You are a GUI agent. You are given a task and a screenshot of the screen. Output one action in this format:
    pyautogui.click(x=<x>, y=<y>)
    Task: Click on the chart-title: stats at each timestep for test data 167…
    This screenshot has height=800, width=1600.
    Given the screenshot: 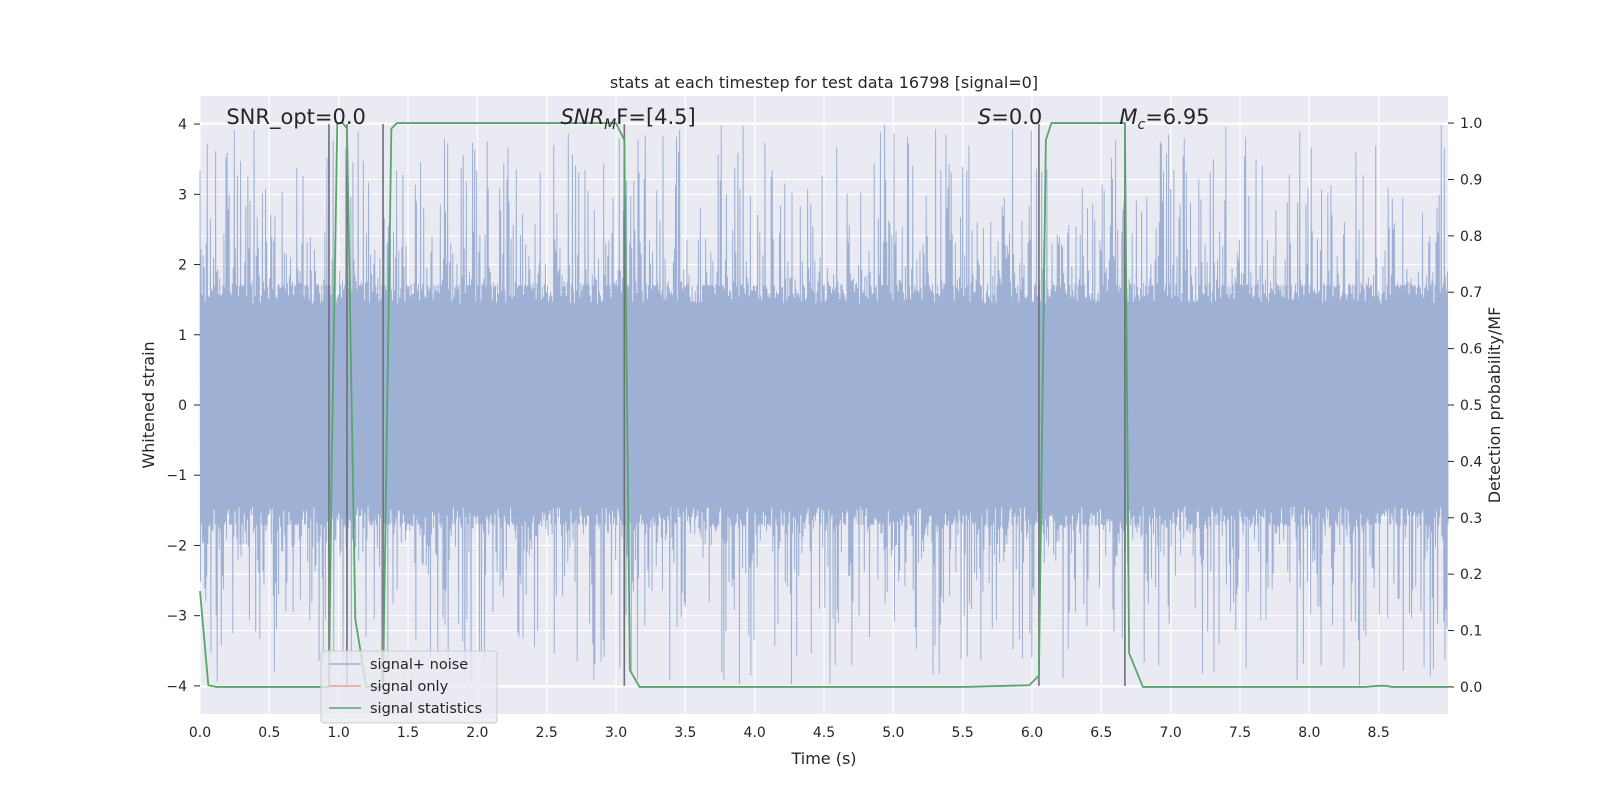 What is the action you would take?
    pyautogui.click(x=824, y=82)
    